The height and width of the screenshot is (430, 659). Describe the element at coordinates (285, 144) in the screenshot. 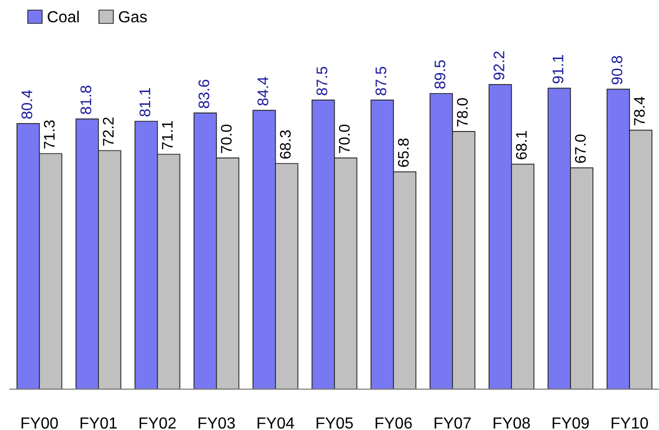

I see `data-label: 68.3` at that location.